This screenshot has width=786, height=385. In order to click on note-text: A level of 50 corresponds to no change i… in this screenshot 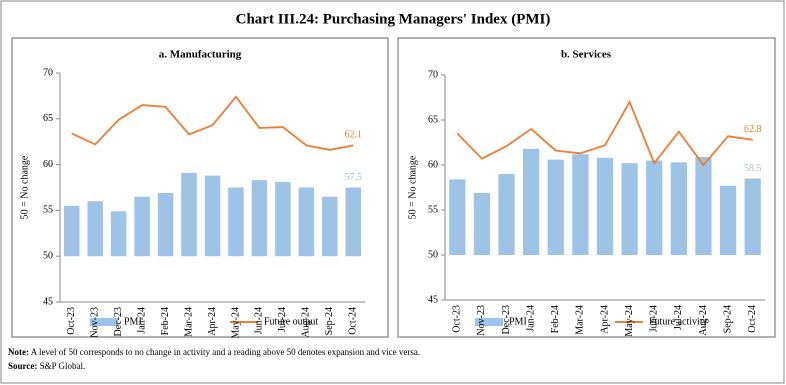, I will do `click(225, 352)`.